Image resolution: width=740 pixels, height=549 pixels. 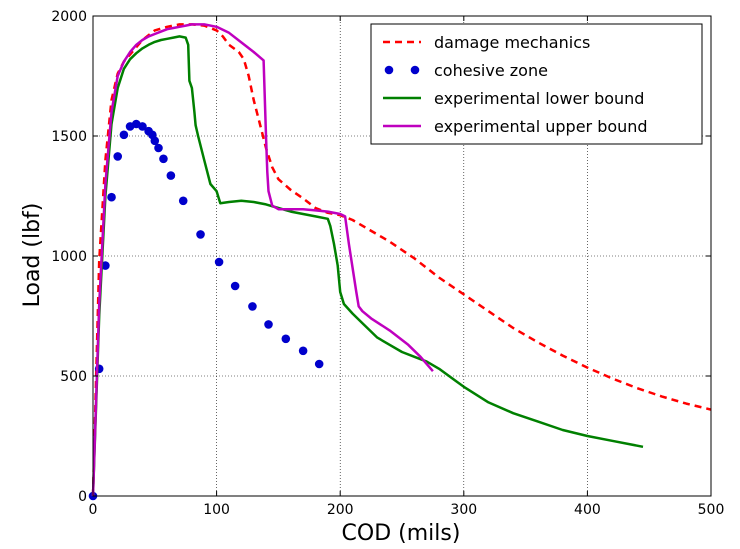 I want to click on x-tick-label: 200, so click(x=340, y=510).